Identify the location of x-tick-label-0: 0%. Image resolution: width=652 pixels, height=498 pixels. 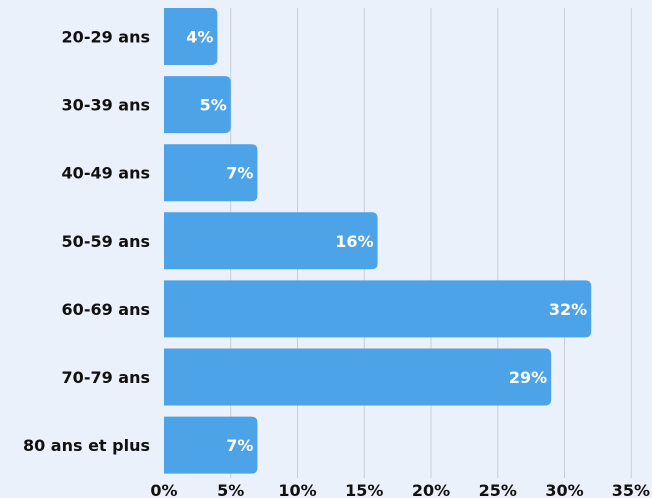
(163, 489).